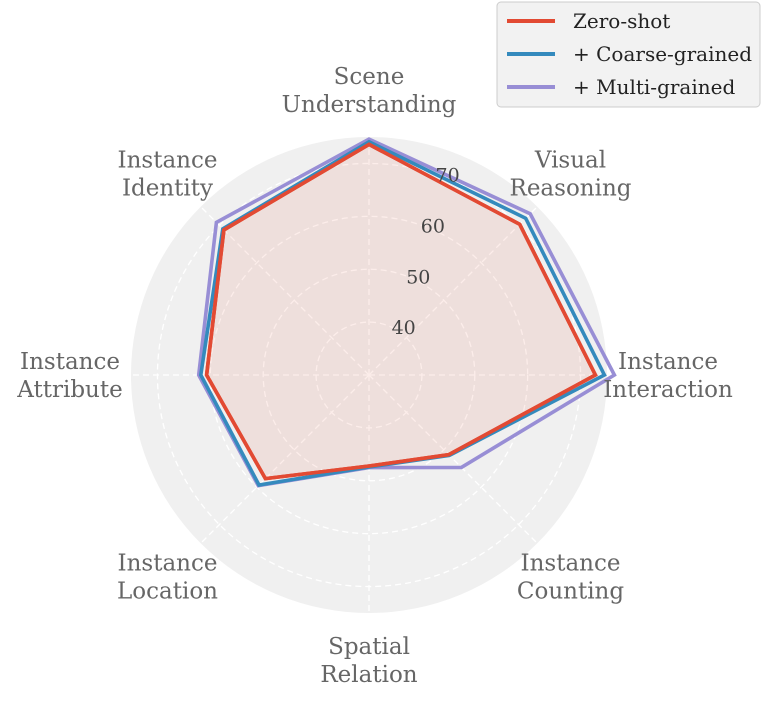 Image resolution: width=762 pixels, height=710 pixels. I want to click on radial-tick-label: 40, so click(404, 328).